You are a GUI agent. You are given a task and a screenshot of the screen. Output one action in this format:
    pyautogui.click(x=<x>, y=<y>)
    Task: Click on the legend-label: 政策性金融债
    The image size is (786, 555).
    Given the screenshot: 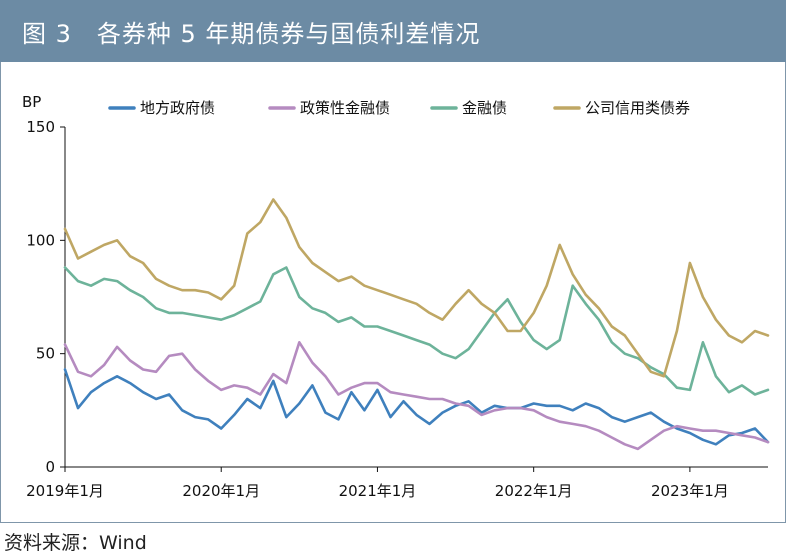 What is the action you would take?
    pyautogui.click(x=345, y=108)
    